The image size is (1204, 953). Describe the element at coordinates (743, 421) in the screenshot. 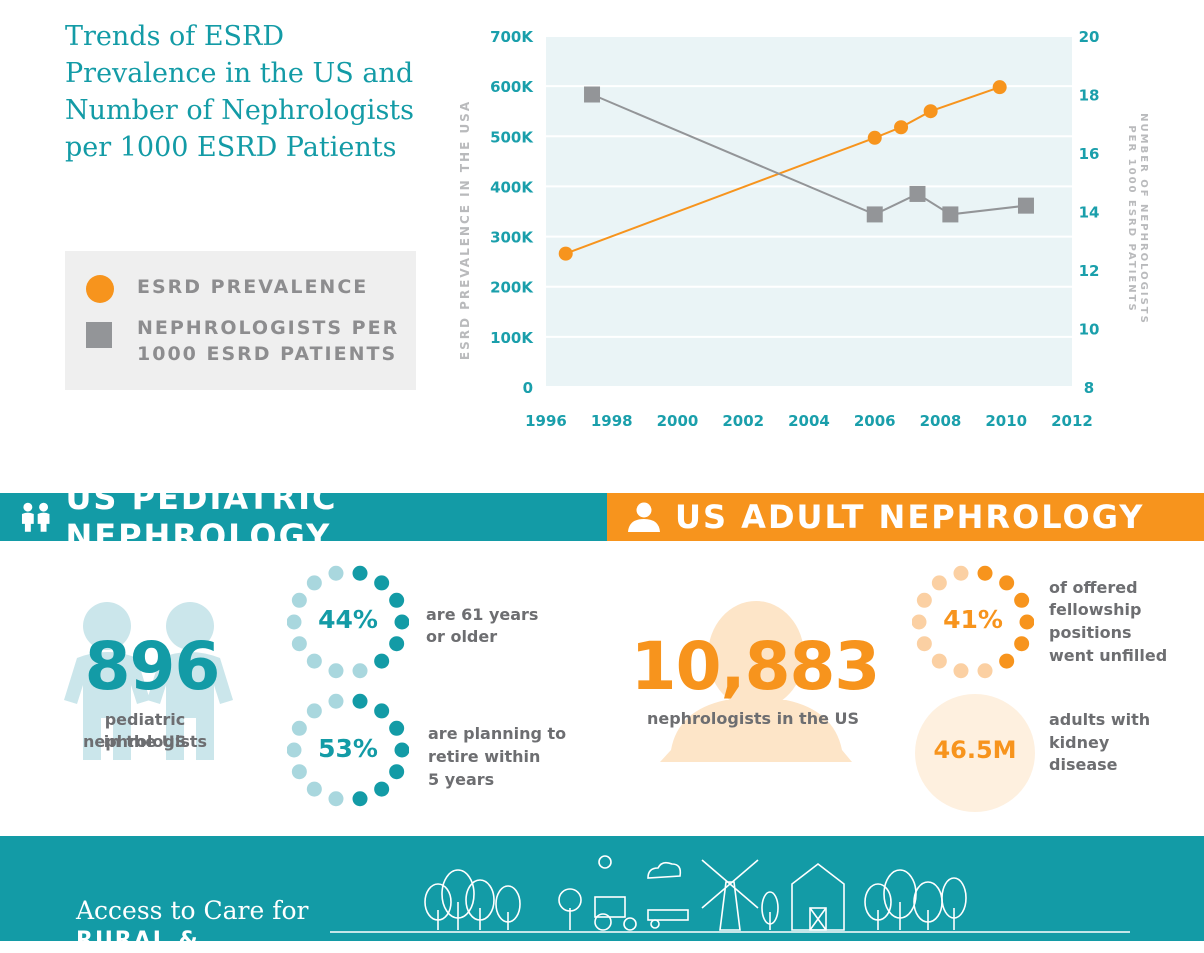

I see `x-tick-label: 2002` at that location.